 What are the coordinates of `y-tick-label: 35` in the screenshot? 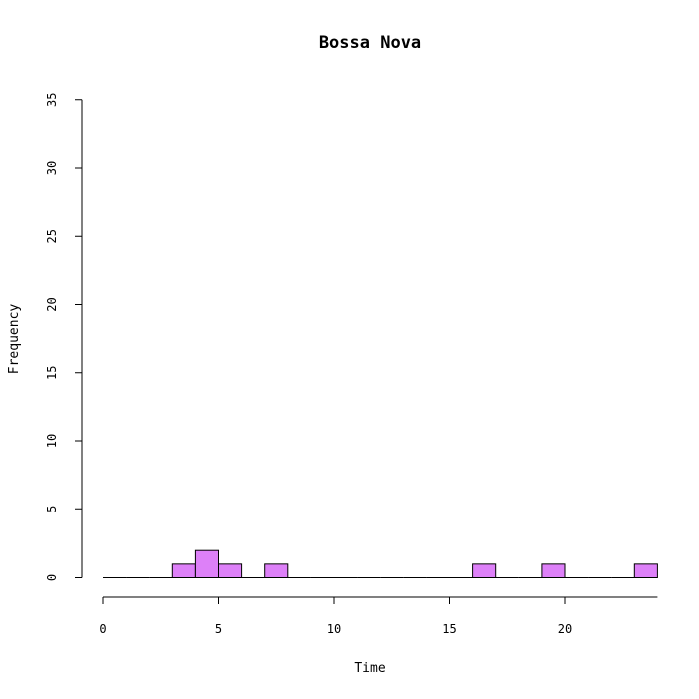 It's located at (52, 100).